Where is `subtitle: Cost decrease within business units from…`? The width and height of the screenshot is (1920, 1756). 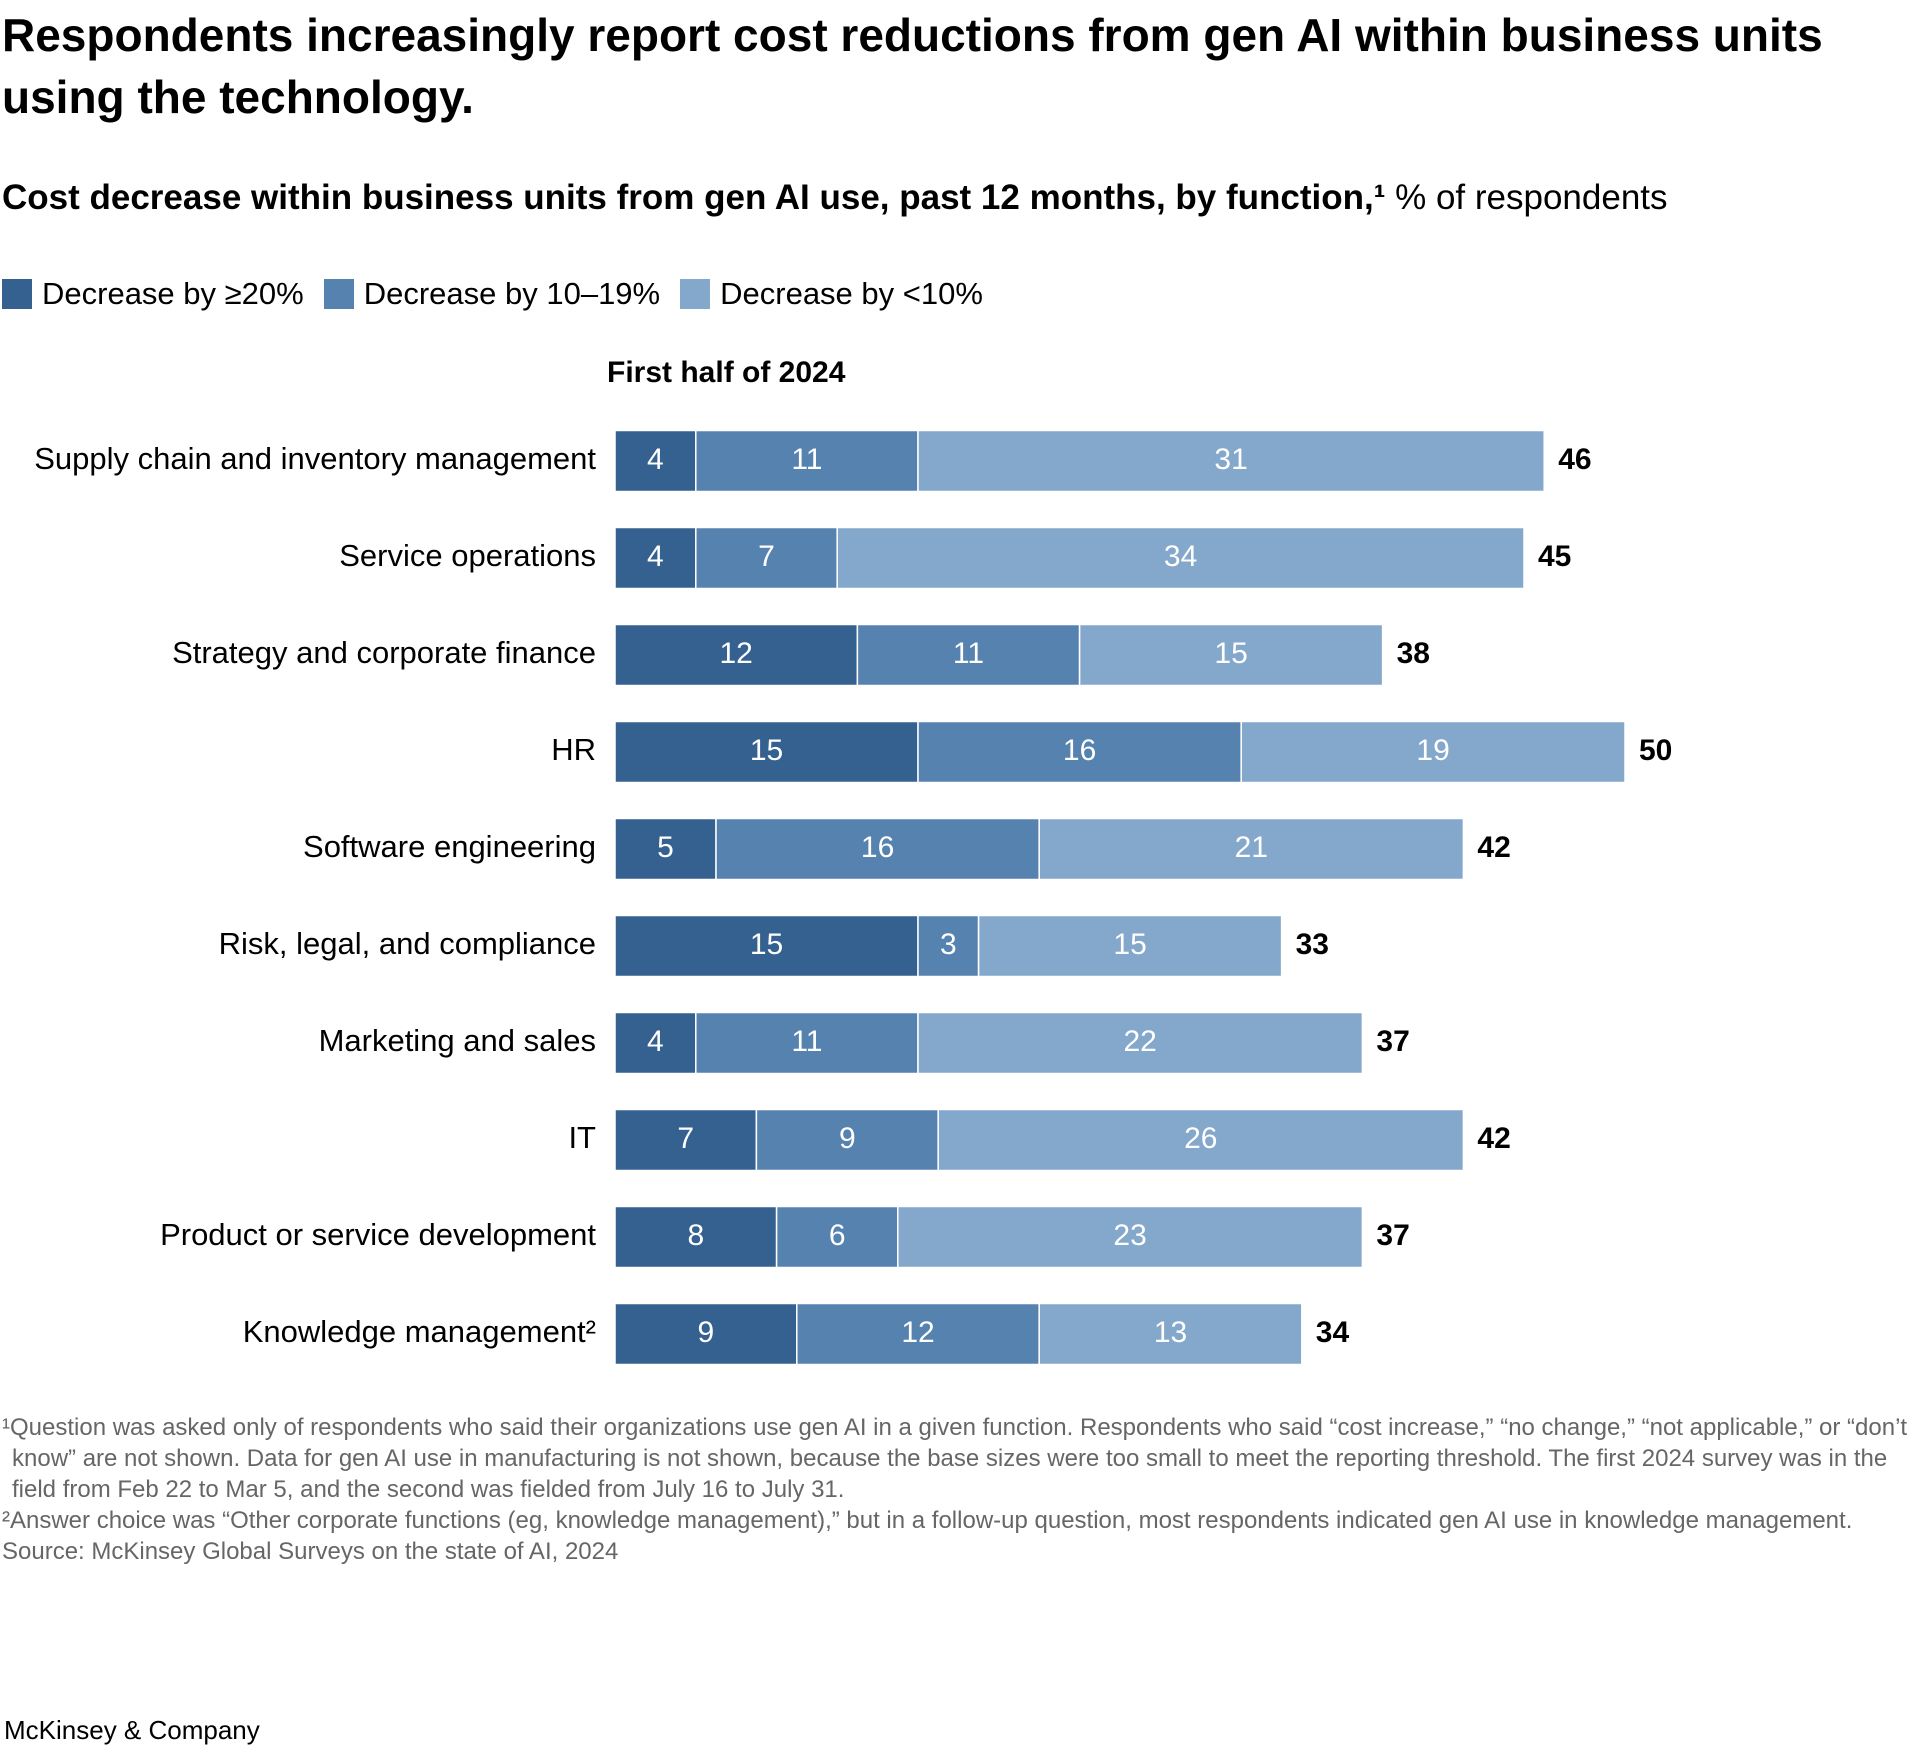 subtitle: Cost decrease within business units from… is located at coordinates (957, 198).